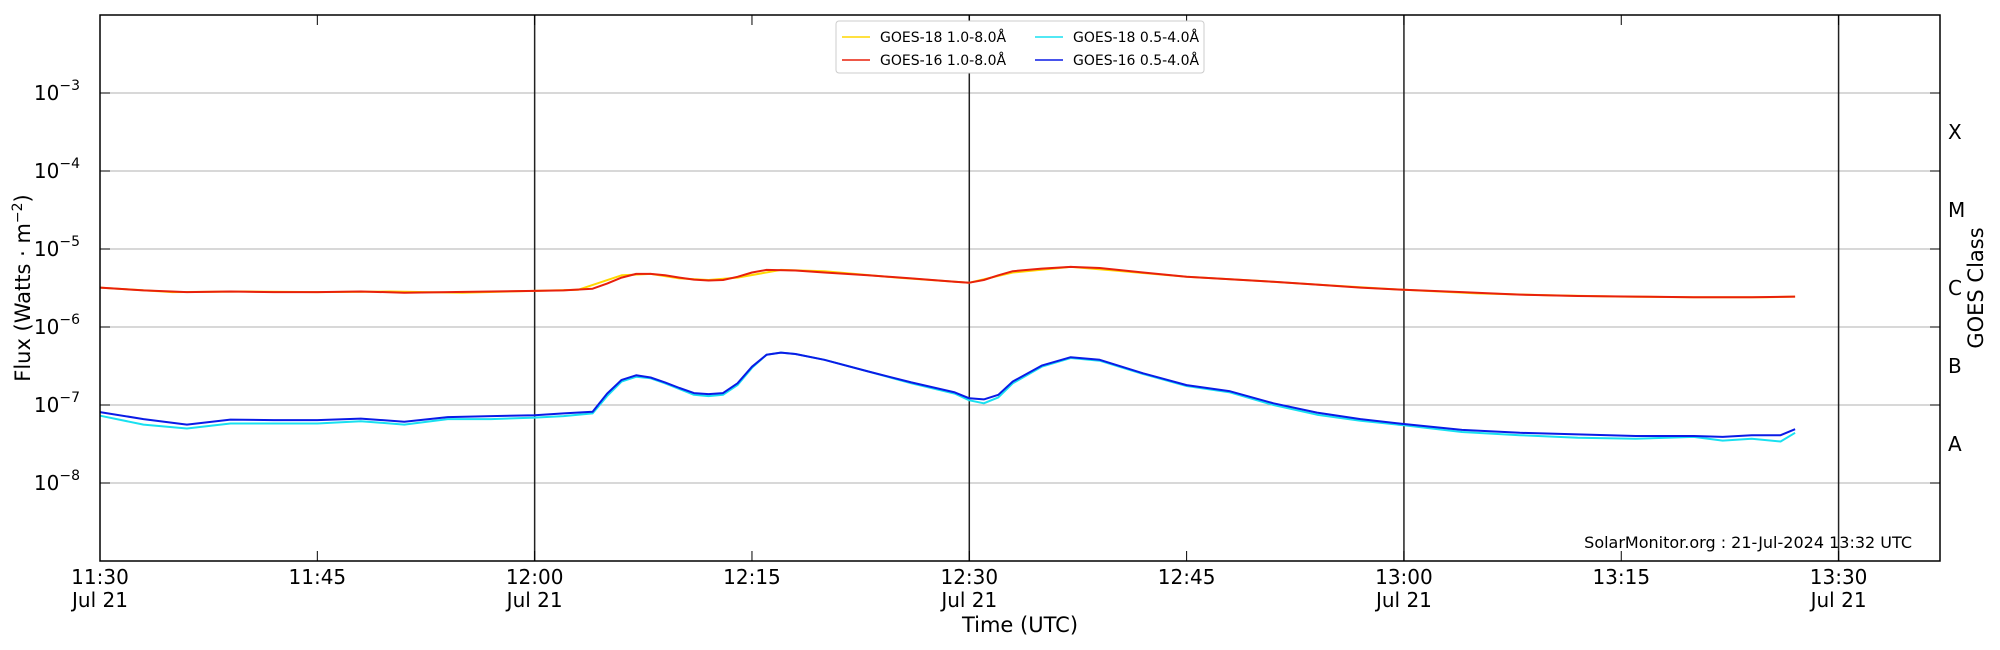 The image size is (2000, 650). What do you see at coordinates (943, 37) in the screenshot?
I see `legend-label-goes18-long: GOES-18 1.0-8.0Å` at bounding box center [943, 37].